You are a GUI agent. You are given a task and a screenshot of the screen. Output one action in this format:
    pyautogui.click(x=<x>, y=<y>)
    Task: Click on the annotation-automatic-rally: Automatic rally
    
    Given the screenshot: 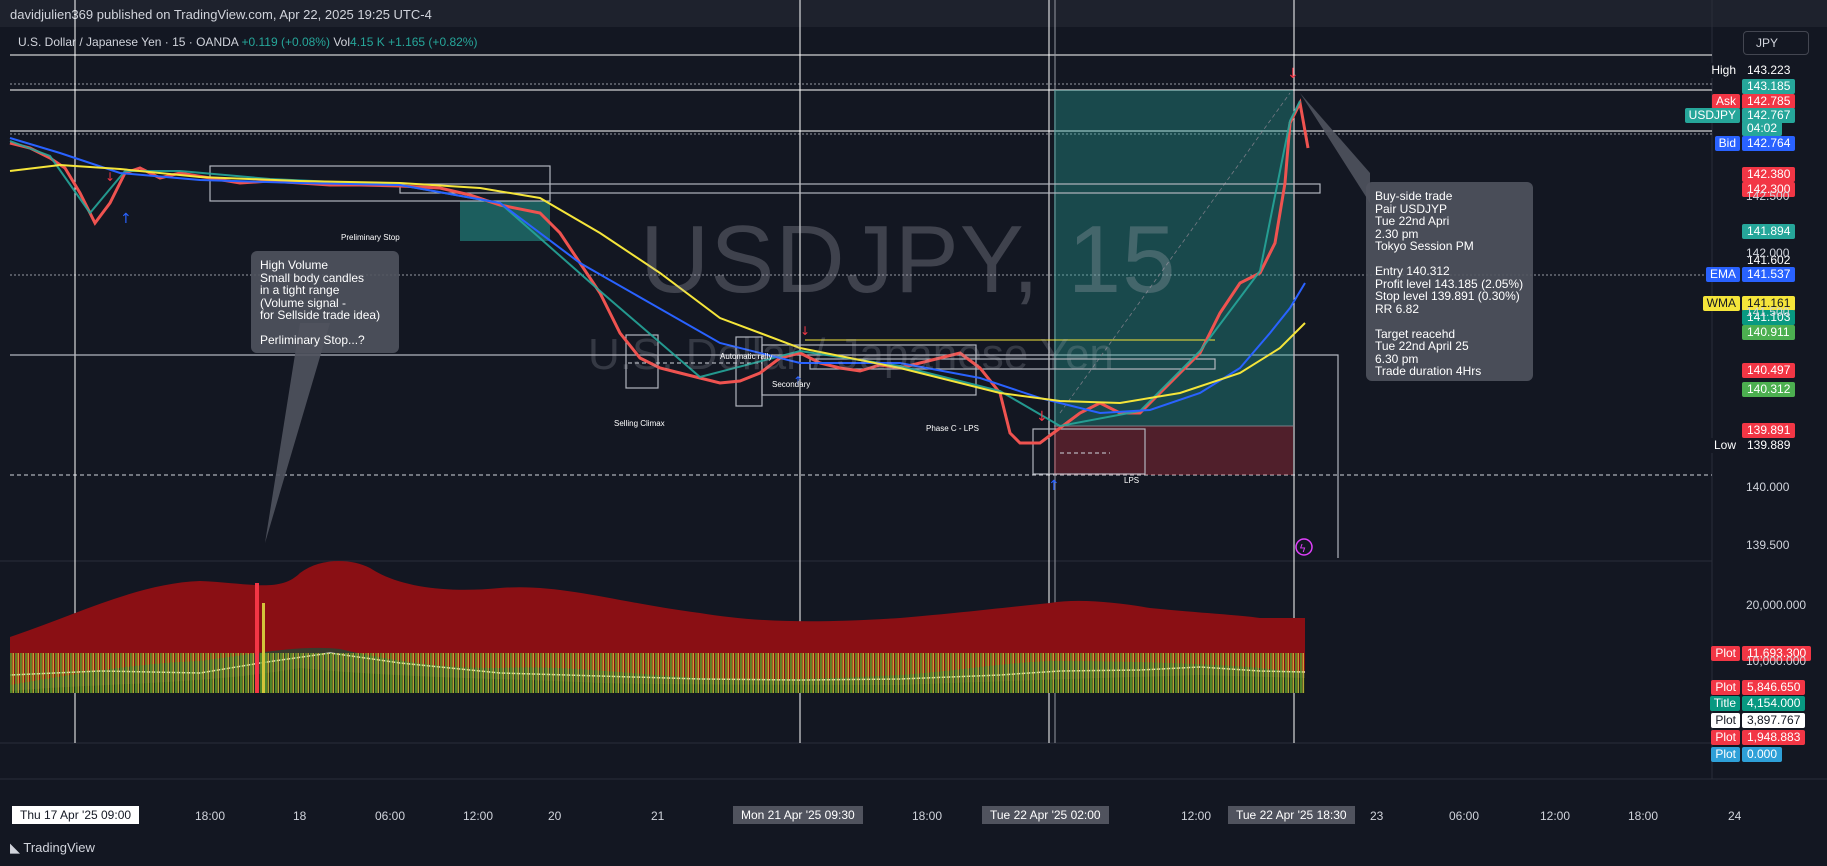 What is the action you would take?
    pyautogui.click(x=746, y=356)
    